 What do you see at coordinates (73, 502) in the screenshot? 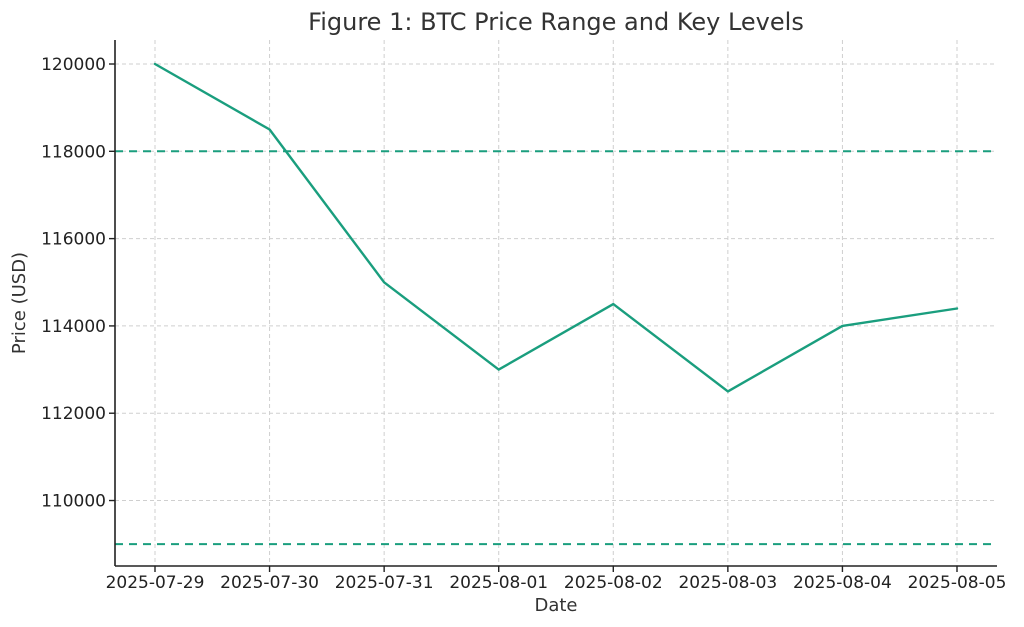
I see `y-tick-label: 110000` at bounding box center [73, 502].